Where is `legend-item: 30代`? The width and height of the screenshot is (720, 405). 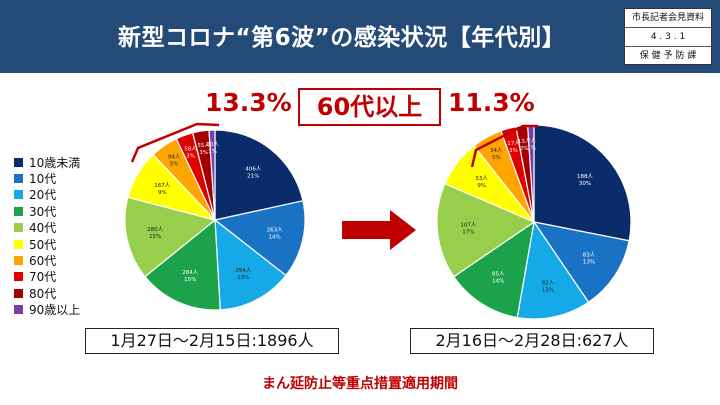
legend-item: 30代 is located at coordinates (47, 211).